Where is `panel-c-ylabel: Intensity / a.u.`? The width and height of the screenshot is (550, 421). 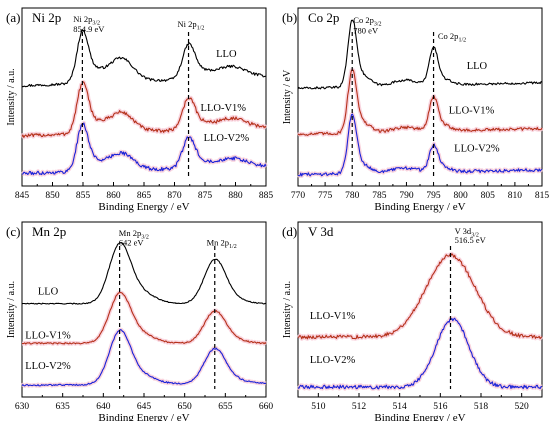 panel-c-ylabel: Intensity / a.u. is located at coordinates (11, 309).